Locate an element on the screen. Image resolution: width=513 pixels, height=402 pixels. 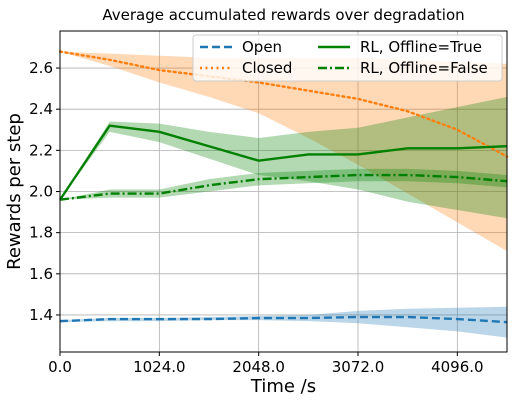
legend-label: Closed is located at coordinates (267, 68).